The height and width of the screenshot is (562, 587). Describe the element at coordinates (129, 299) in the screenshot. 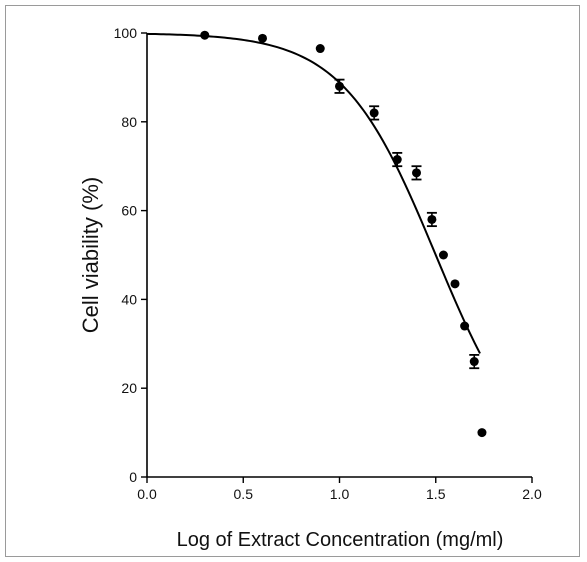

I see `y-tick-label: 40` at that location.